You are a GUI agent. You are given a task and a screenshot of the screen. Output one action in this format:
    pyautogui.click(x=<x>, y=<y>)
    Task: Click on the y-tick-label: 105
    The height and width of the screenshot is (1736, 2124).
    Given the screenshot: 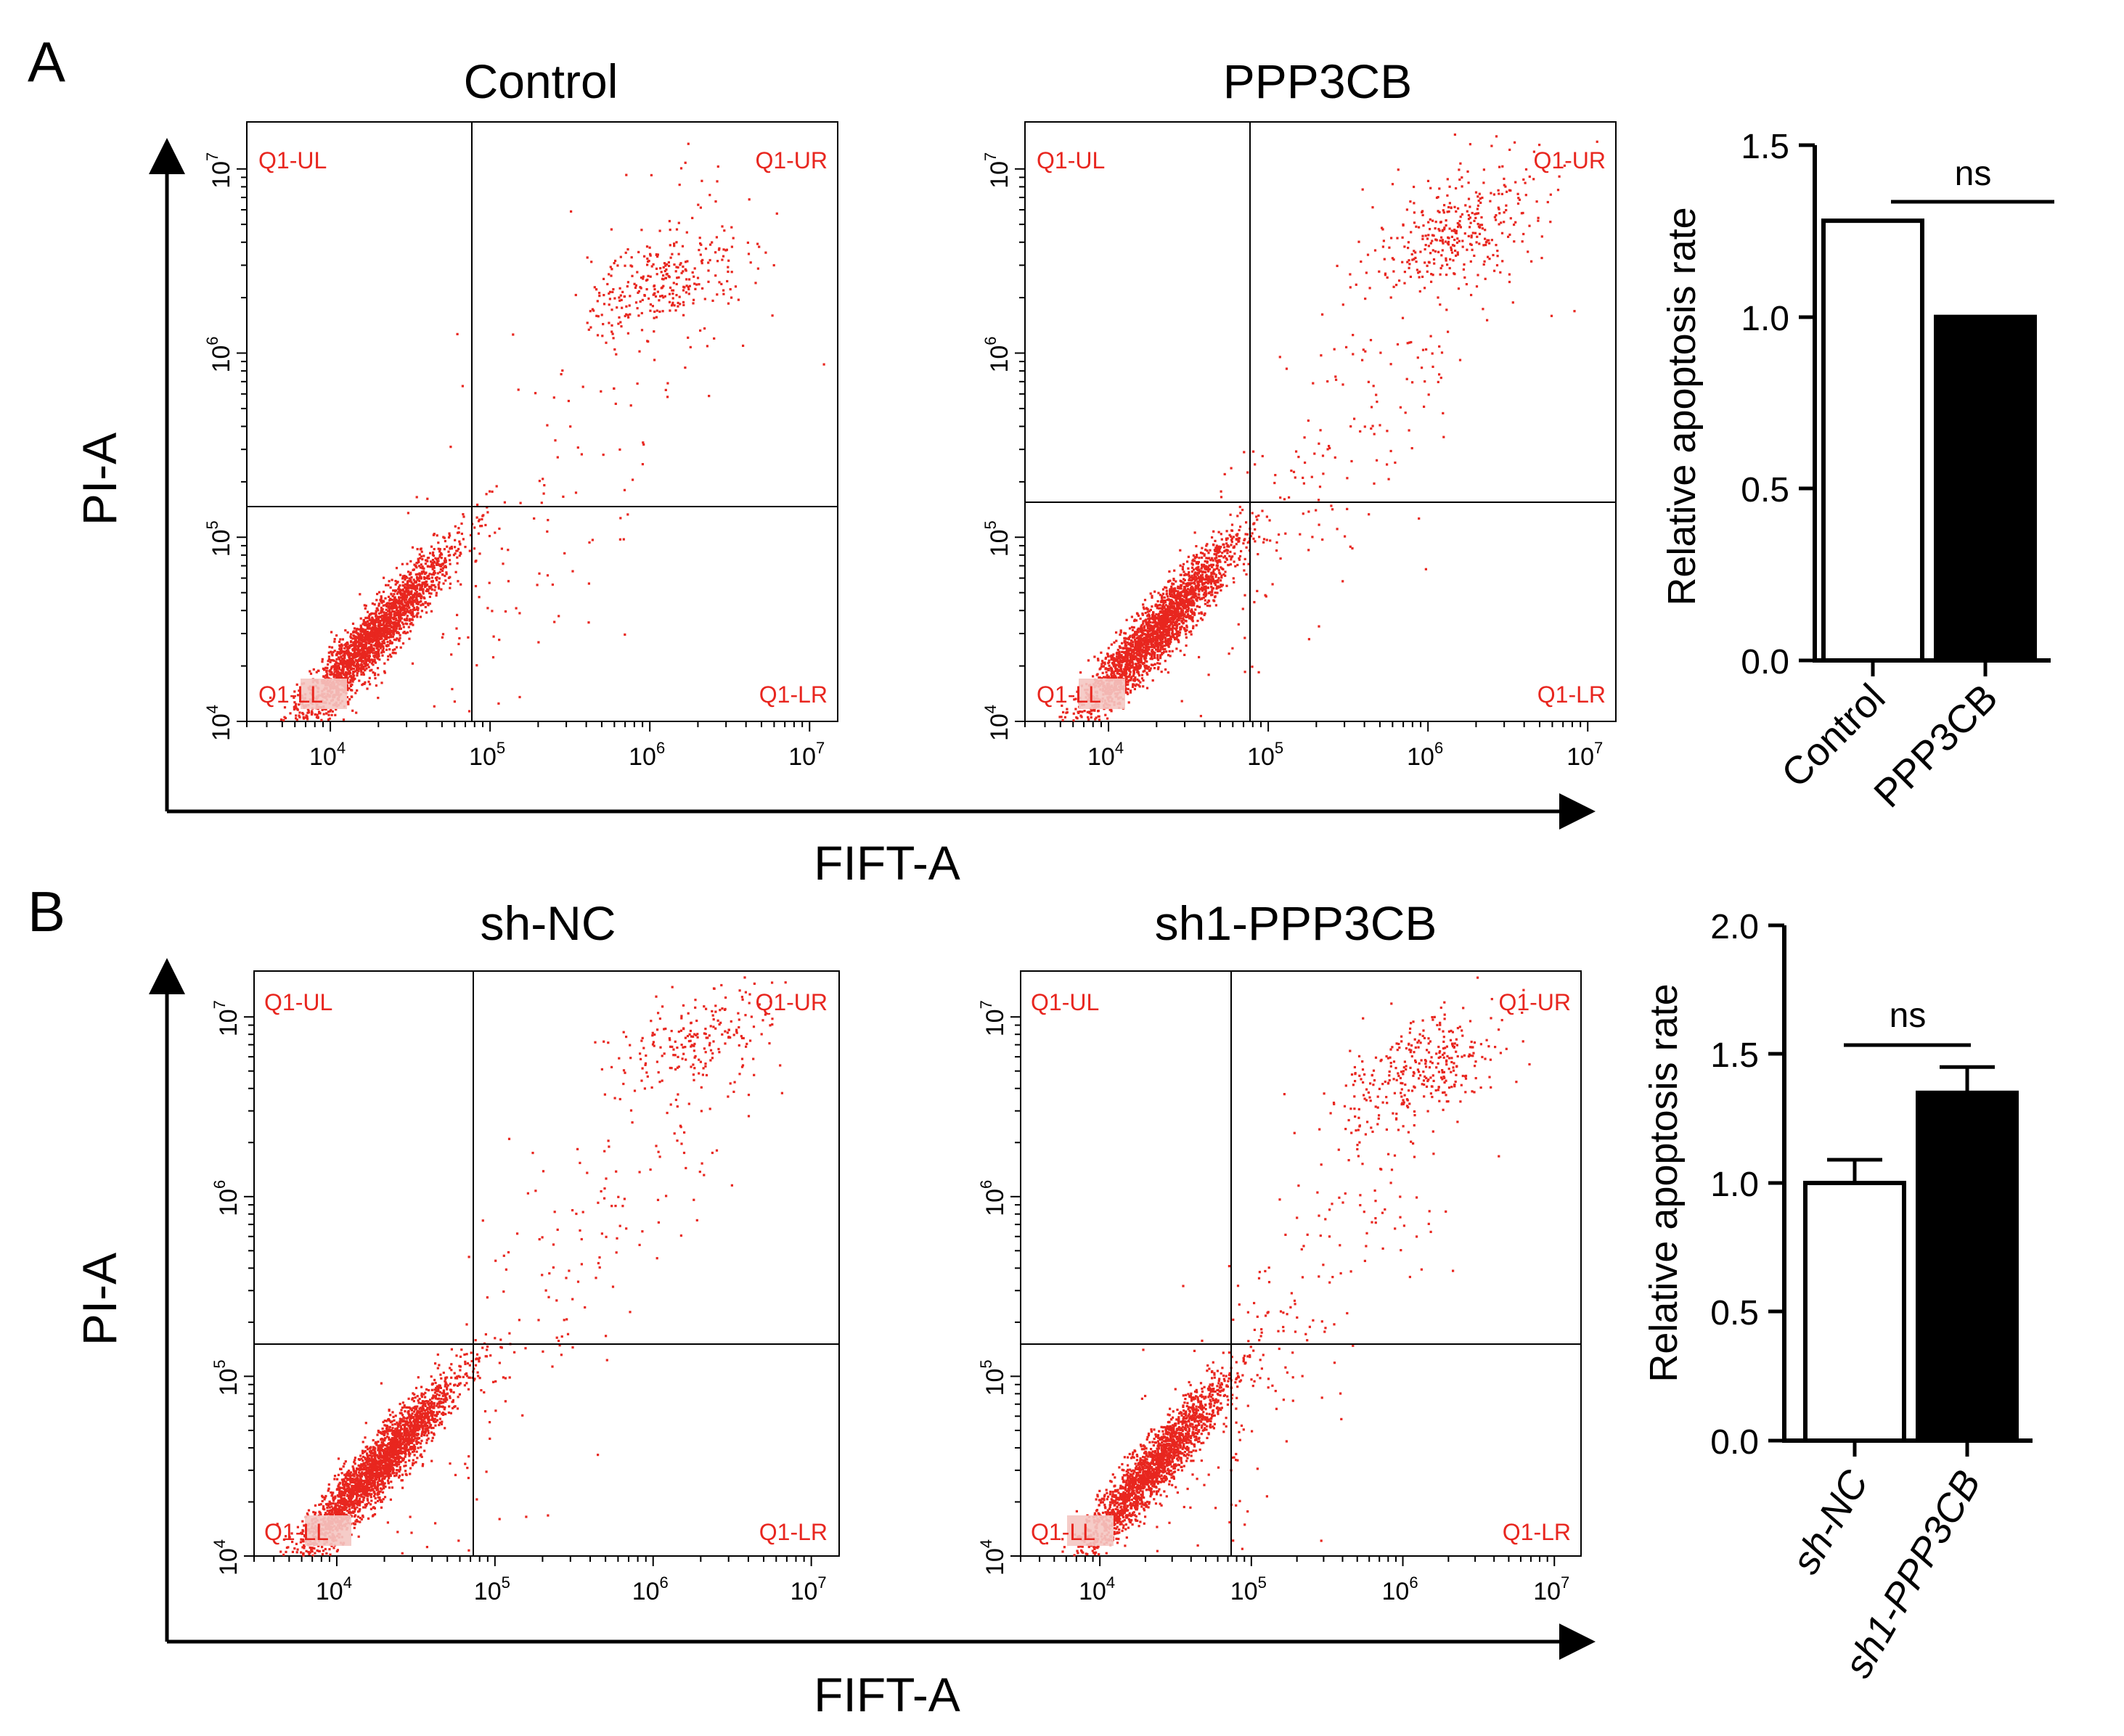 What is the action you would take?
    pyautogui.click(x=219, y=538)
    